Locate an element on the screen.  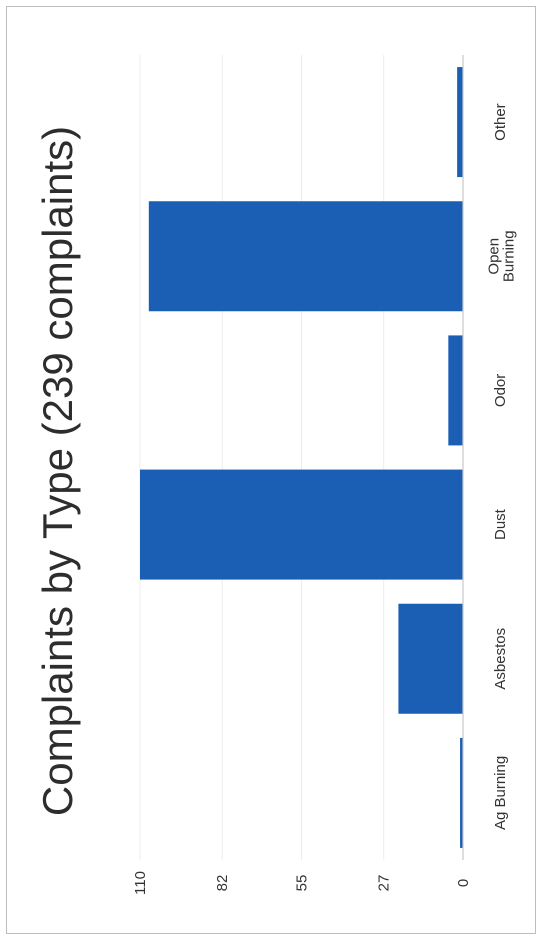
category-label: Other is located at coordinates (500, 122).